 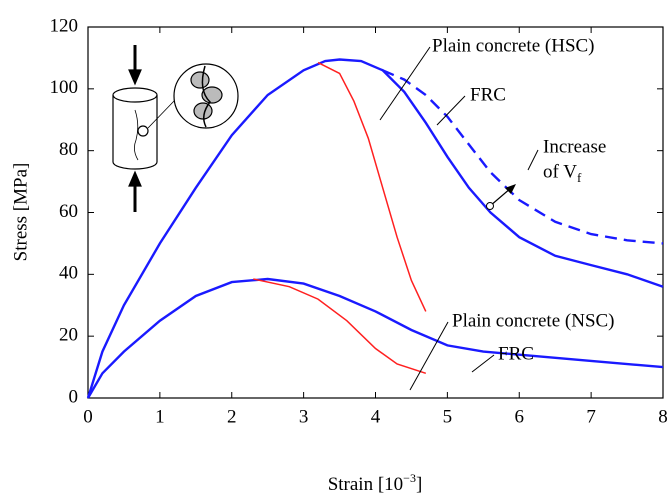 What do you see at coordinates (500, 197) in the screenshot?
I see `arrow-line` at bounding box center [500, 197].